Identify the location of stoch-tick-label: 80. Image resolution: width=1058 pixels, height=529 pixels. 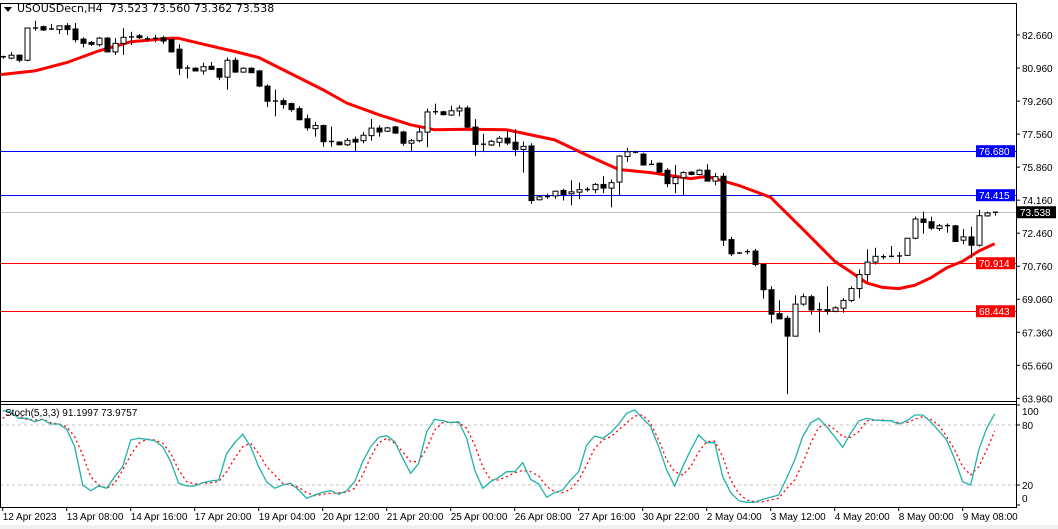
(1028, 426).